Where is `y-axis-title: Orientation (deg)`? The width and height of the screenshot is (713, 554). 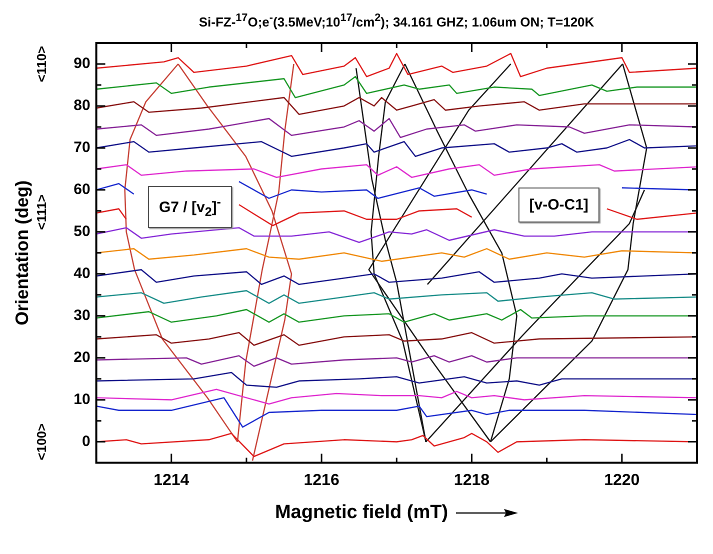 y-axis-title: Orientation (deg) is located at coordinates (22, 253).